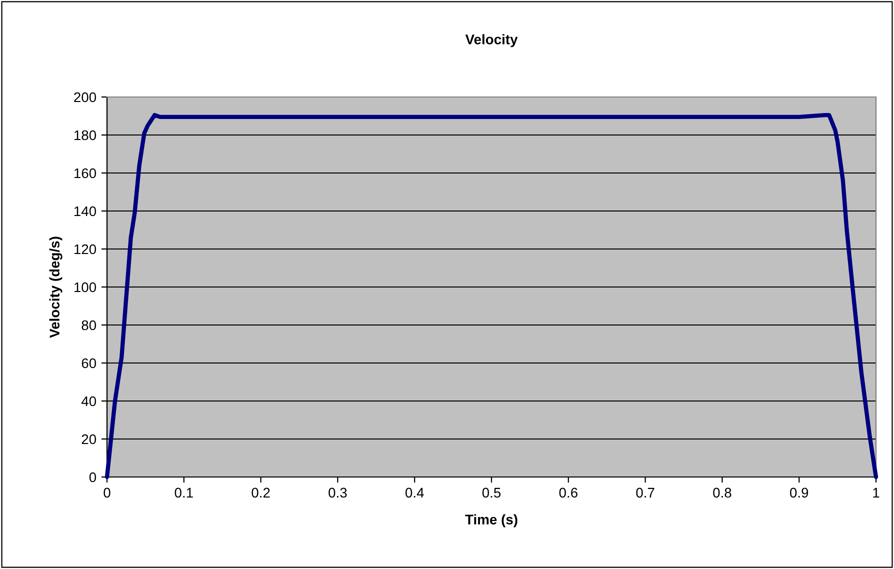 The height and width of the screenshot is (569, 894). What do you see at coordinates (491, 521) in the screenshot?
I see `x-axis-title: Time (s)` at bounding box center [491, 521].